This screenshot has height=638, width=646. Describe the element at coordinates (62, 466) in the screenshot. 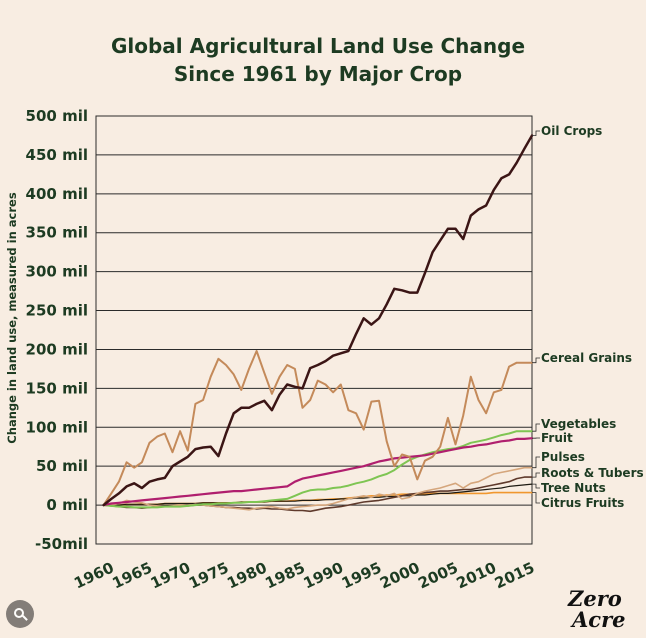

I see `y-tick-label: 50 mil` at that location.